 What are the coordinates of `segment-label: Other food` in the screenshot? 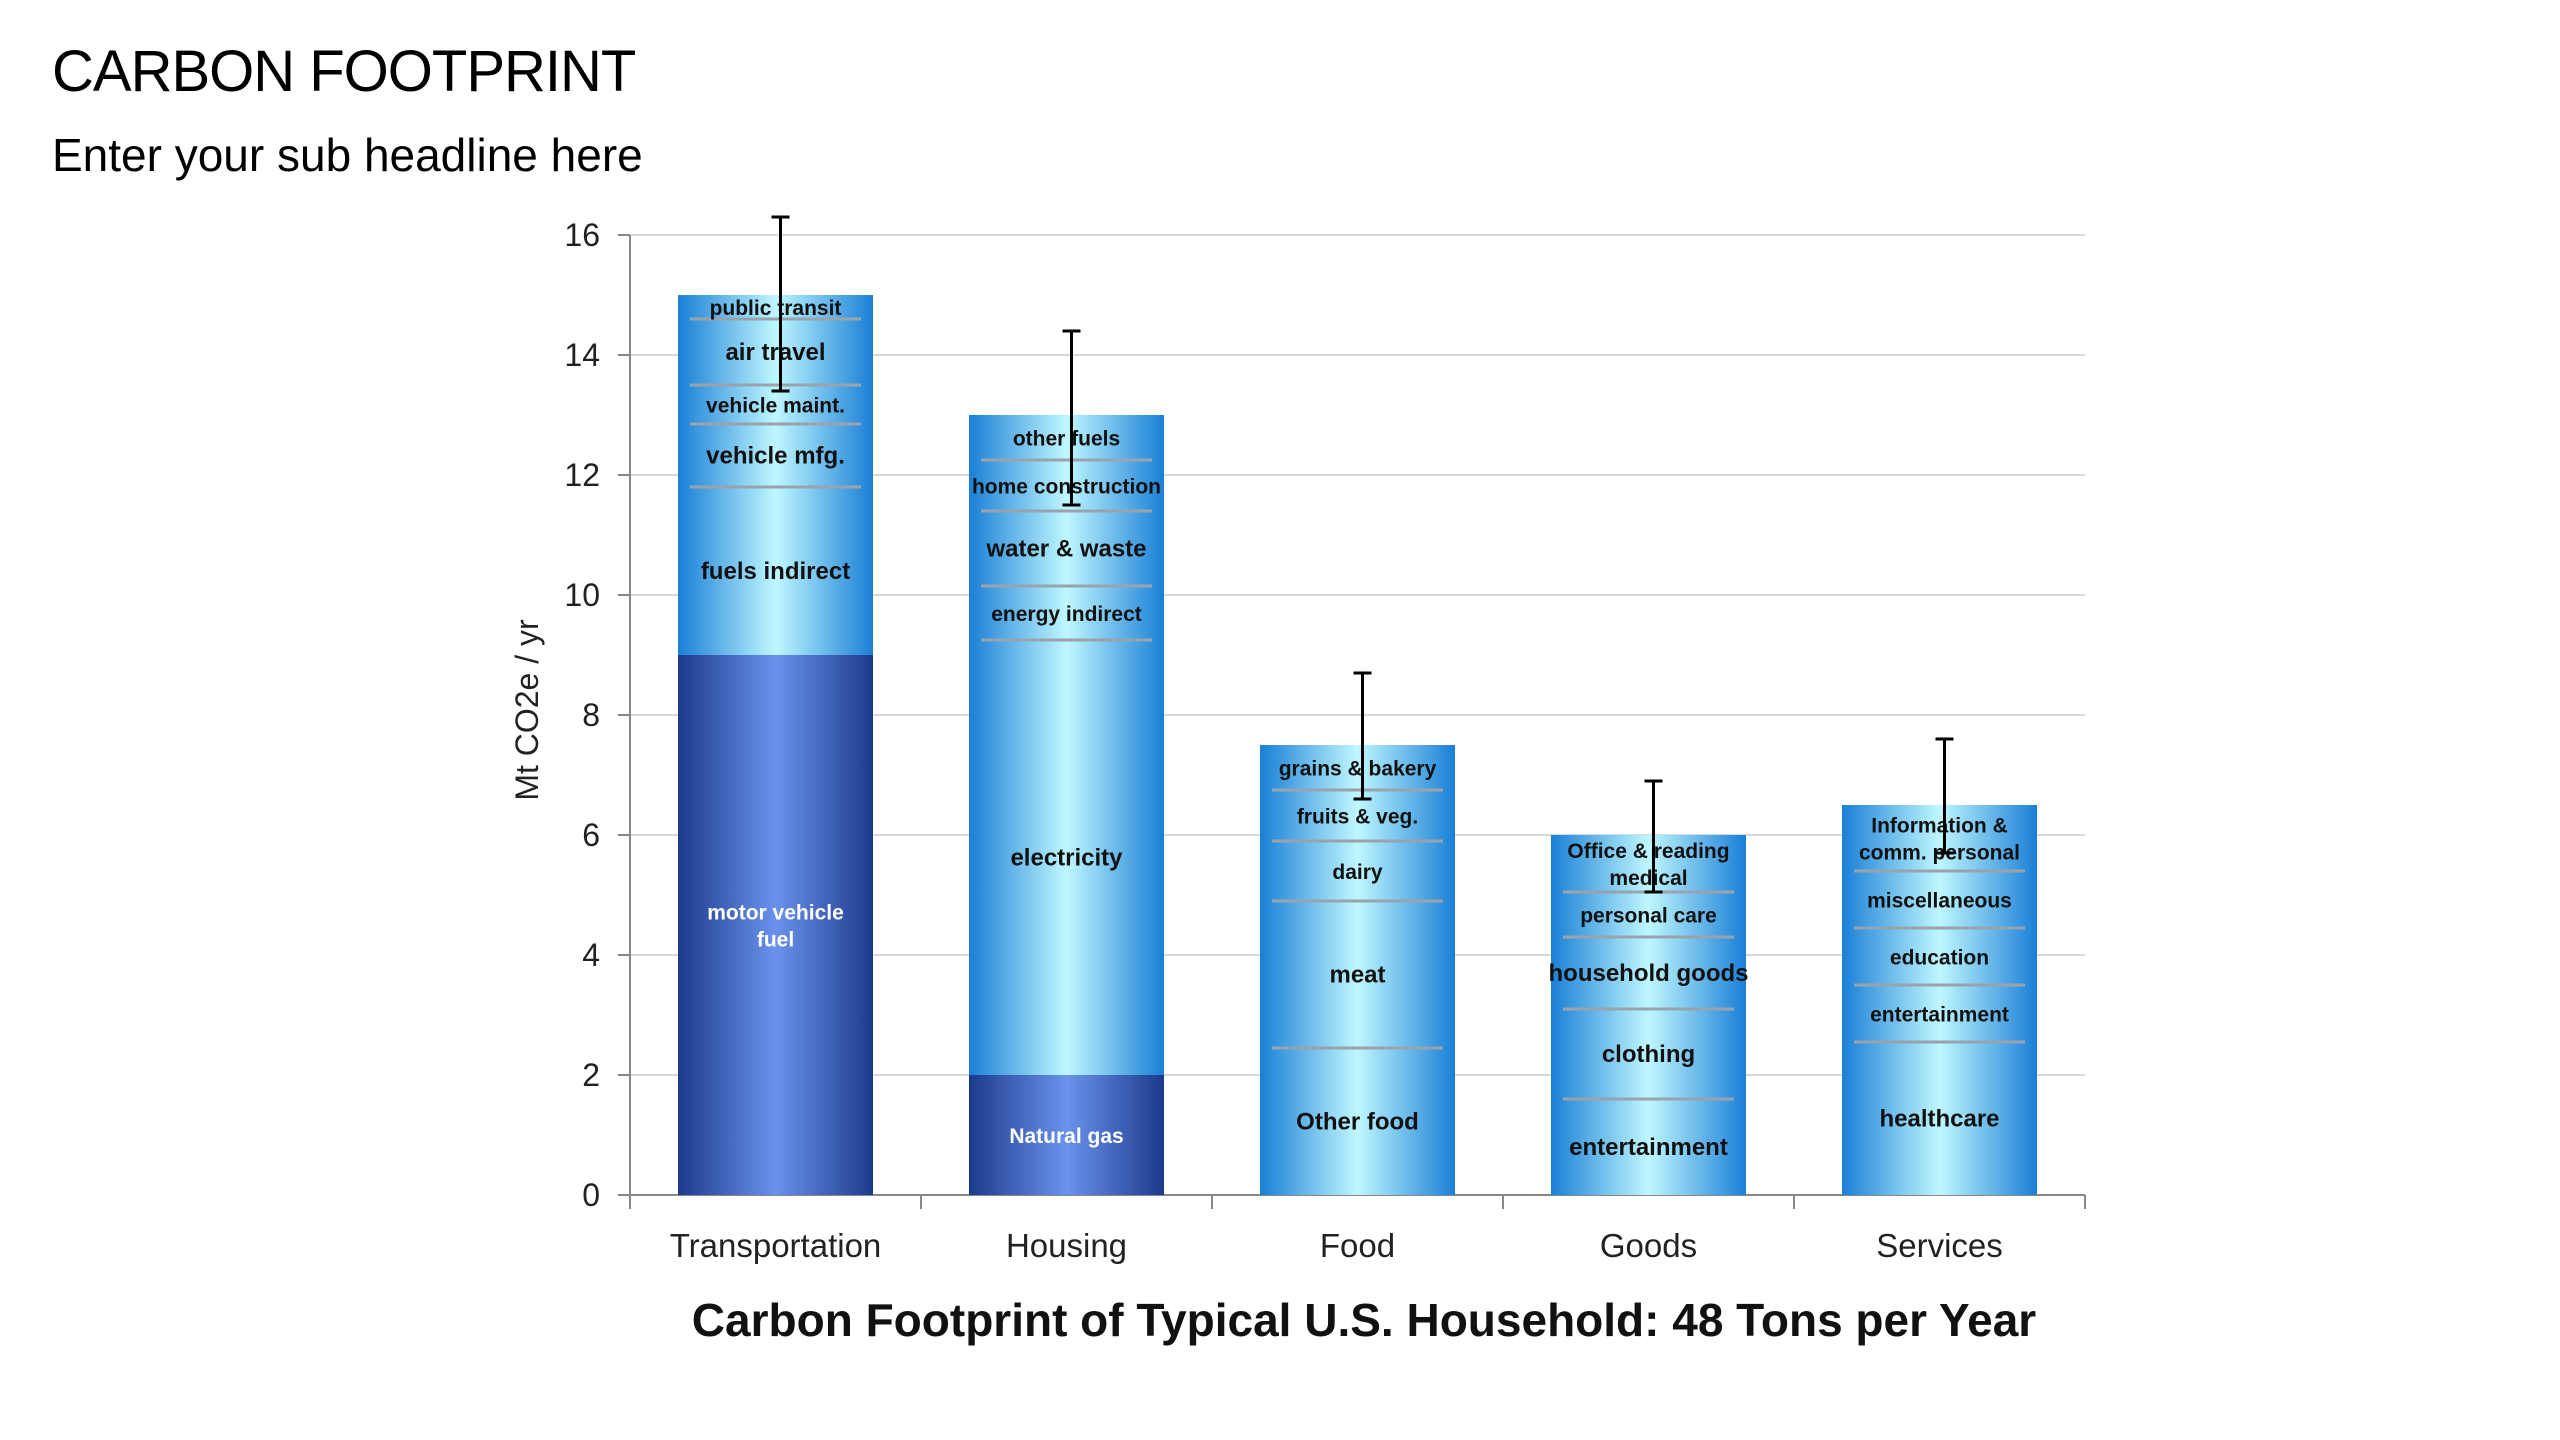 It's located at (1357, 1122).